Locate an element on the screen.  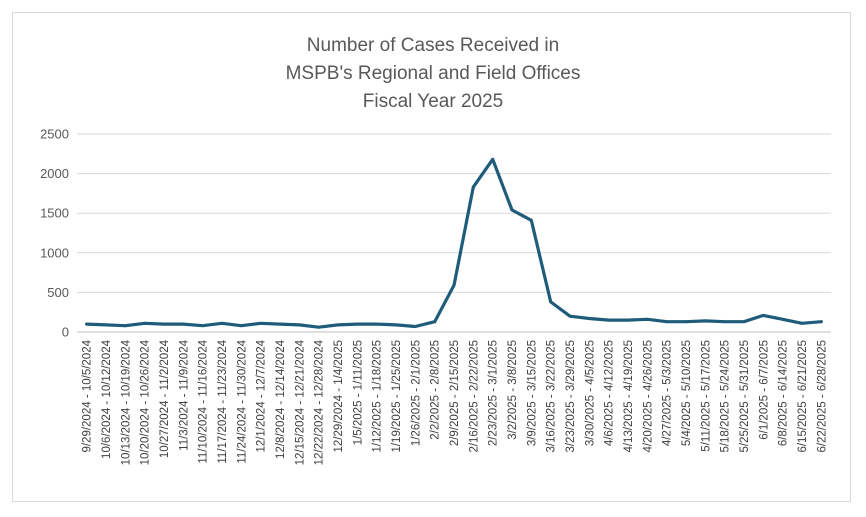
x-tick-label: 6/22/2025 - 6/28/2025 is located at coordinates (822, 396).